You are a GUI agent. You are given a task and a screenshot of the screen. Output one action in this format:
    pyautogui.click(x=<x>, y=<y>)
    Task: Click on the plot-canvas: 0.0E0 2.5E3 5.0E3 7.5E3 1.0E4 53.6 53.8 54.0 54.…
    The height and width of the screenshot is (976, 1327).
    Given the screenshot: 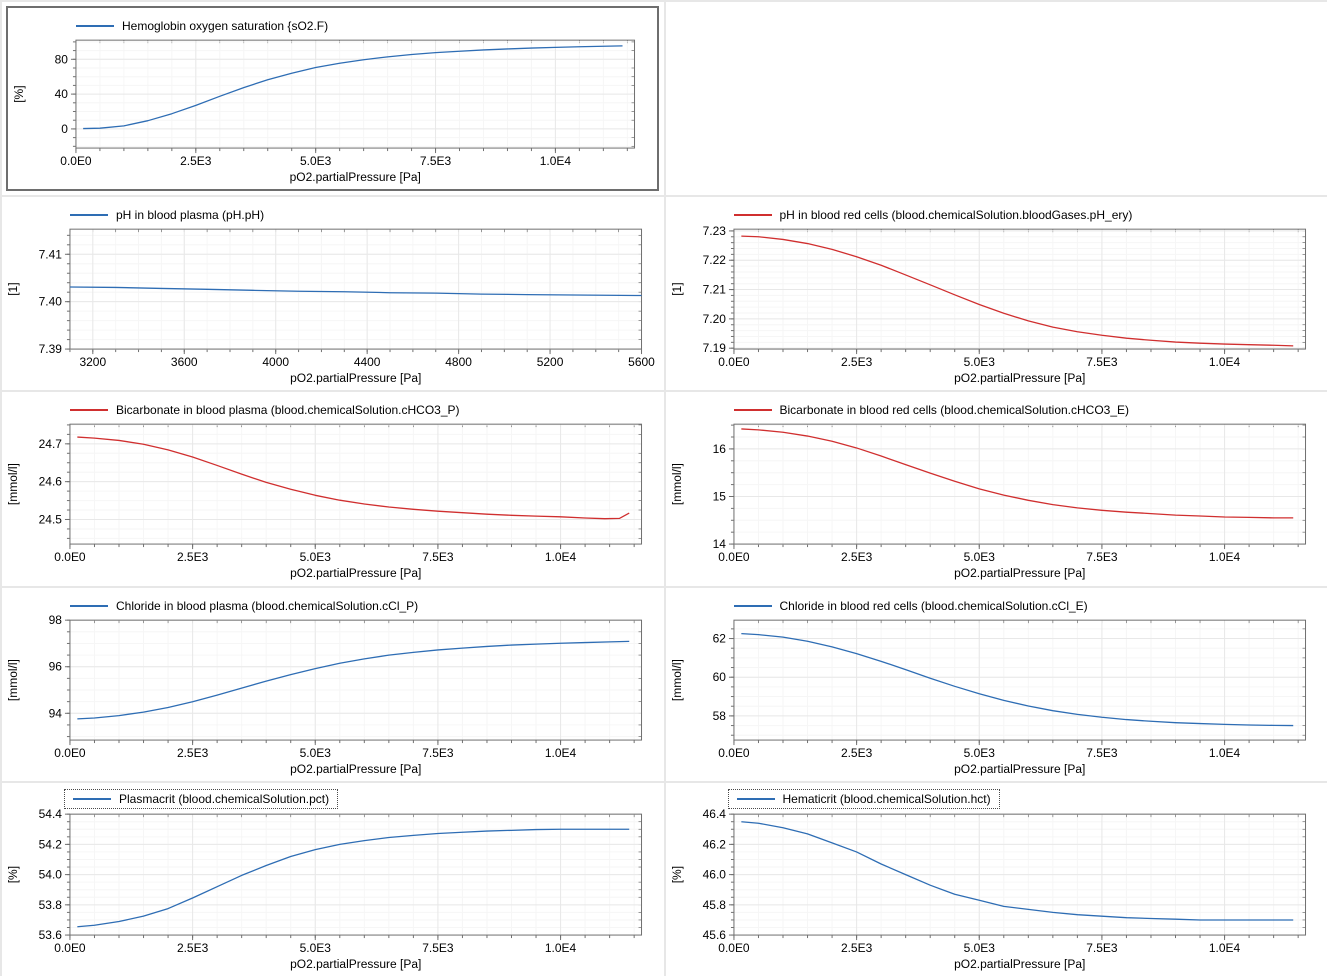 What is the action you would take?
    pyautogui.click(x=333, y=892)
    